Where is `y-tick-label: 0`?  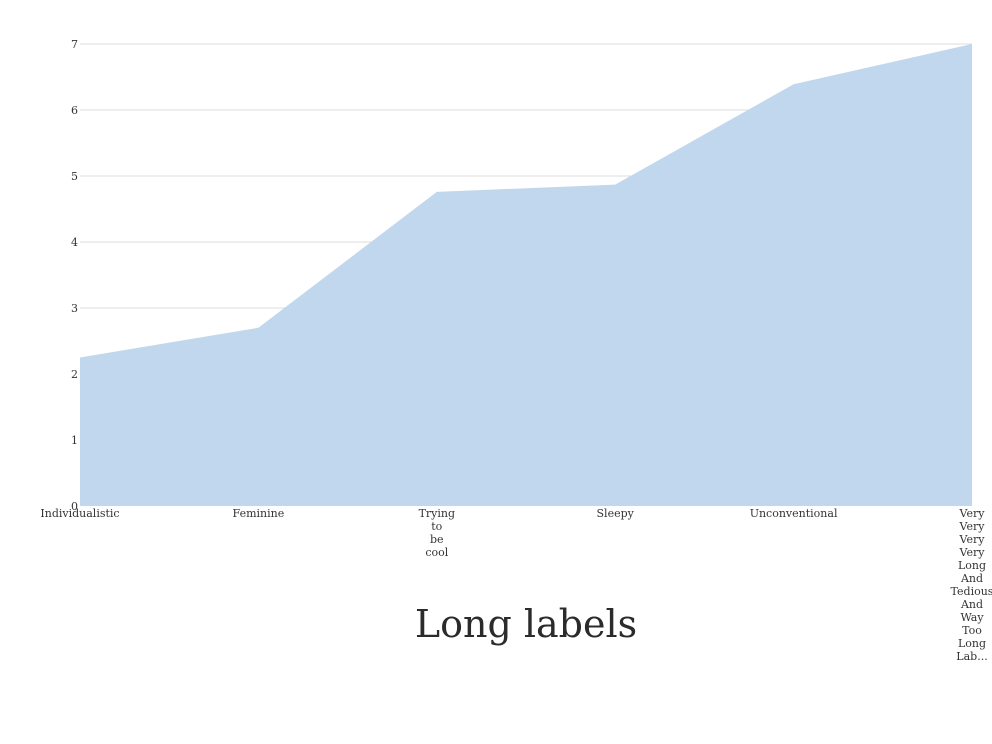
y-tick-label: 0 is located at coordinates (74, 506).